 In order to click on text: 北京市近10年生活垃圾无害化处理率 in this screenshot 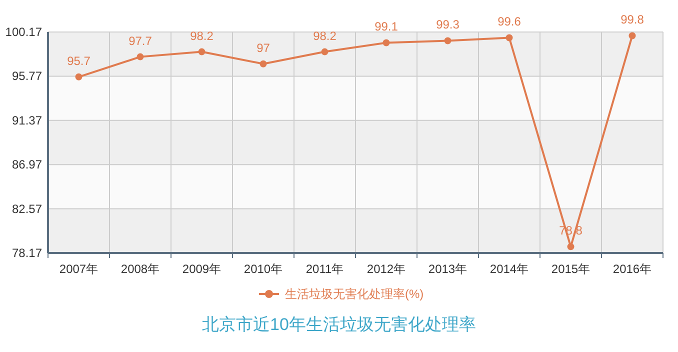, I will do `click(339, 324)`.